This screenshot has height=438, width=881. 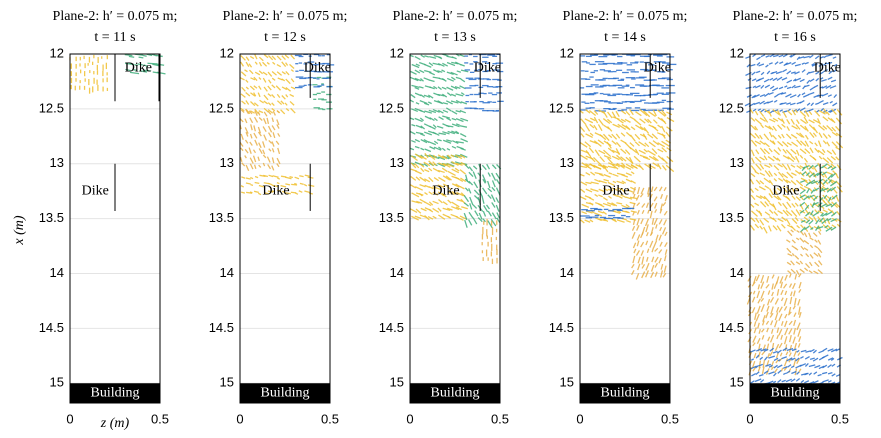 I want to click on y-tick-label: 13.5, so click(x=51, y=217).